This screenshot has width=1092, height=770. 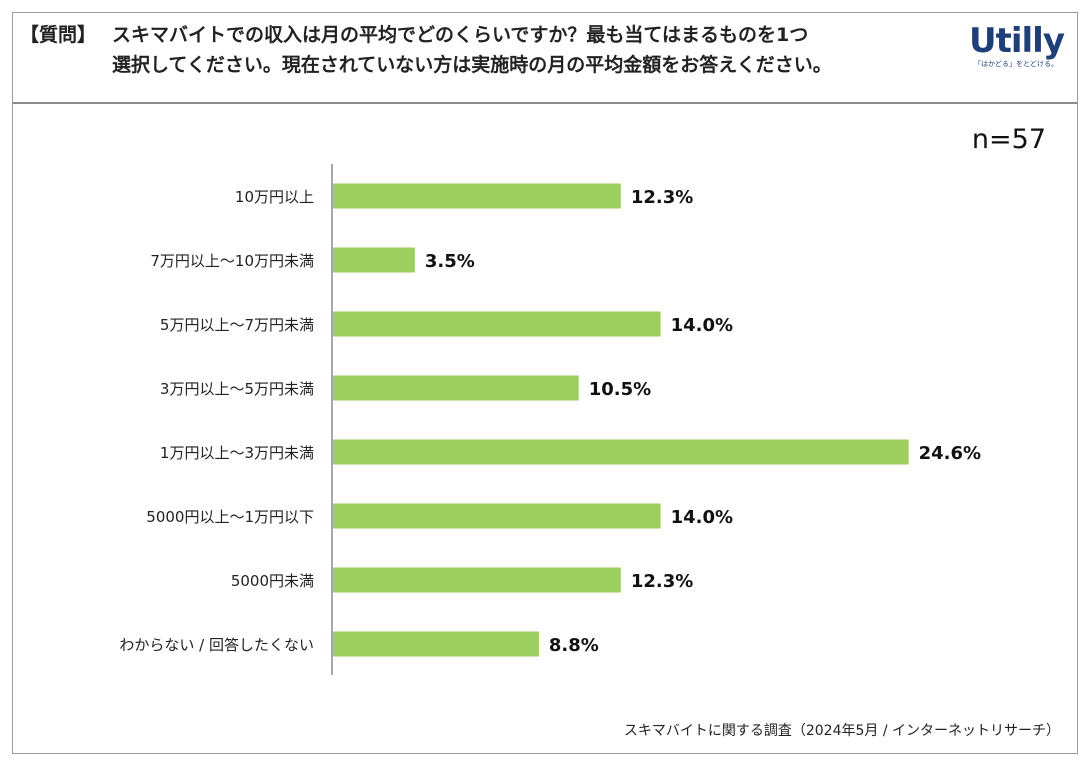 What do you see at coordinates (216, 645) in the screenshot?
I see `category-label: わからない / 回答したくない` at bounding box center [216, 645].